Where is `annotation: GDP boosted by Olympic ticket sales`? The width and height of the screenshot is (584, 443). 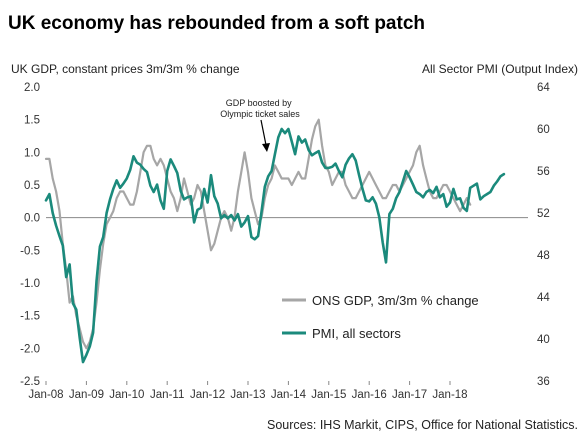
annotation: GDP boosted by Olympic ticket sales is located at coordinates (260, 125).